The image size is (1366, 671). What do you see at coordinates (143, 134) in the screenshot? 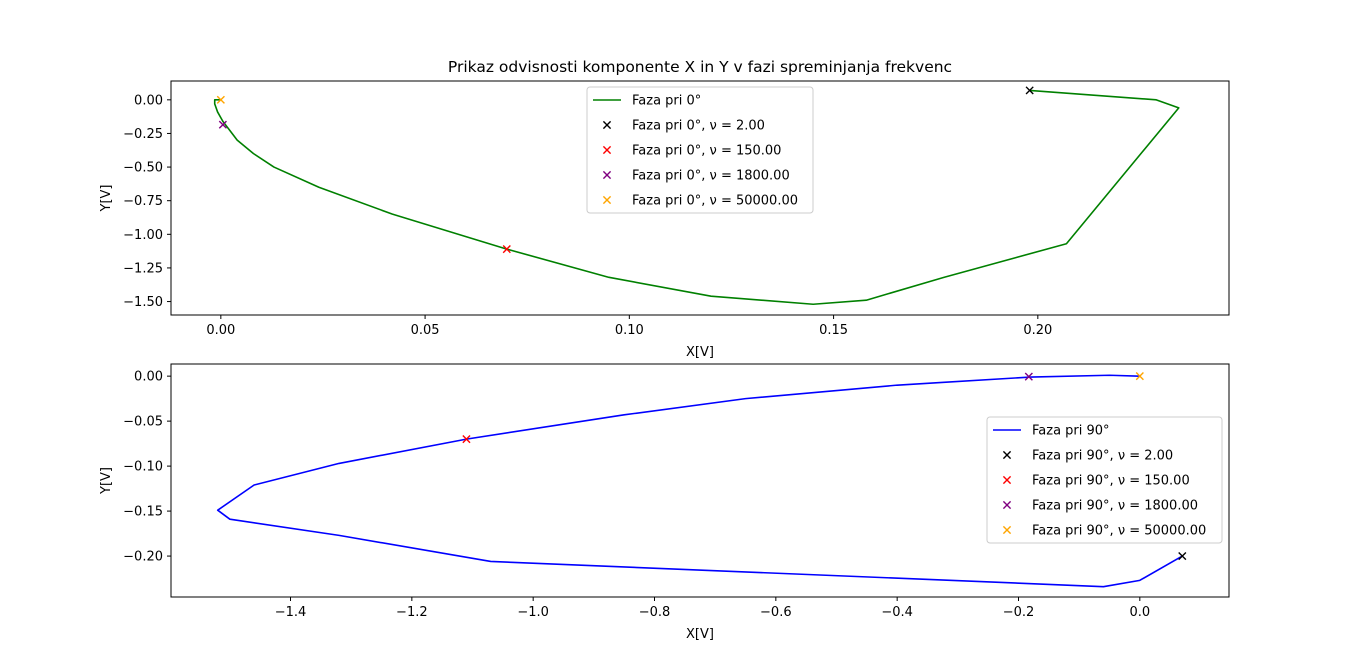
I see `y-tick-label: −0.25` at bounding box center [143, 134].